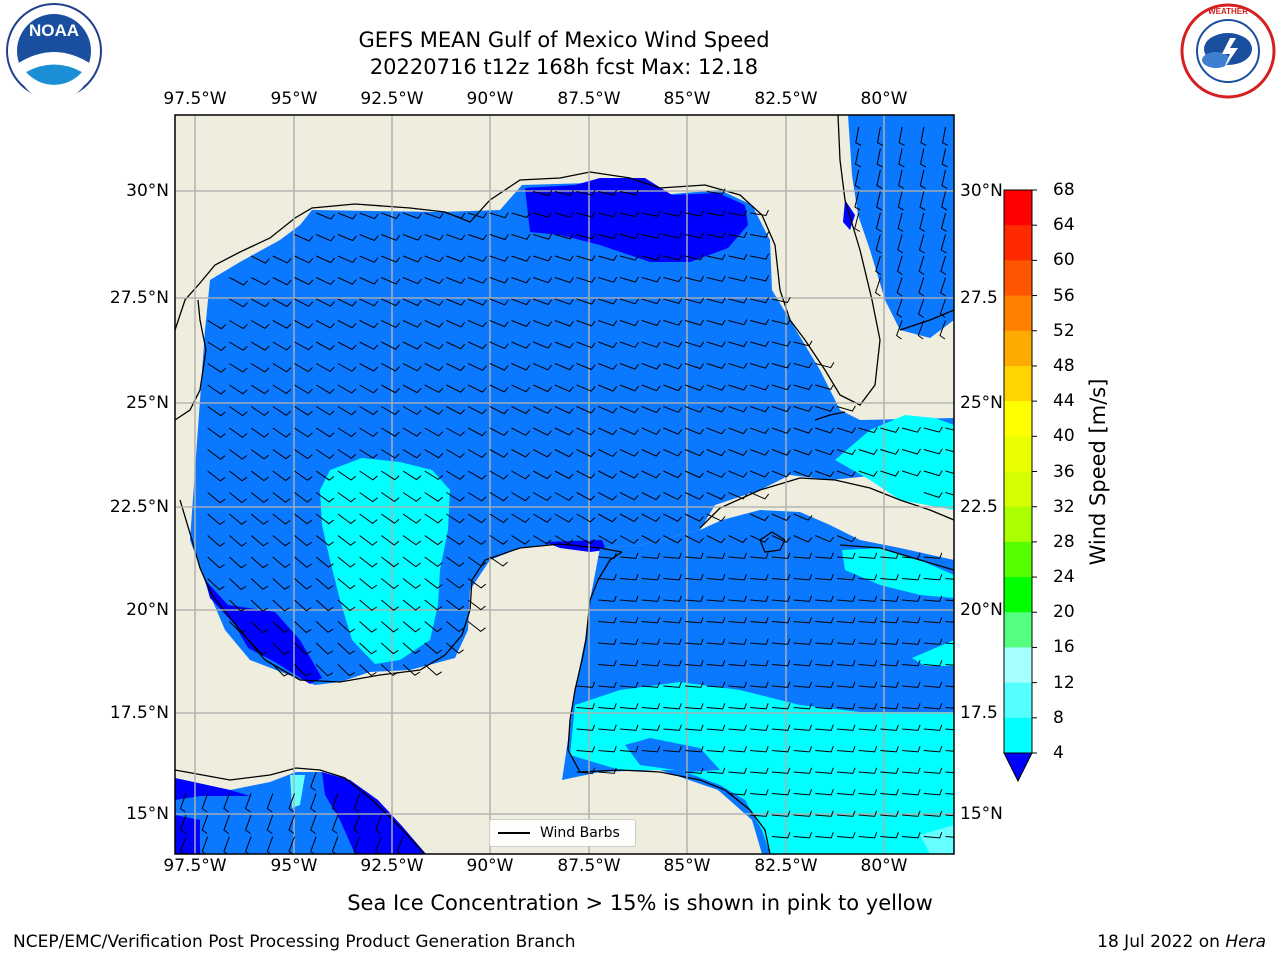 The width and height of the screenshot is (1280, 960). What do you see at coordinates (687, 99) in the screenshot?
I see `lon-labels-5: 85°W` at bounding box center [687, 99].